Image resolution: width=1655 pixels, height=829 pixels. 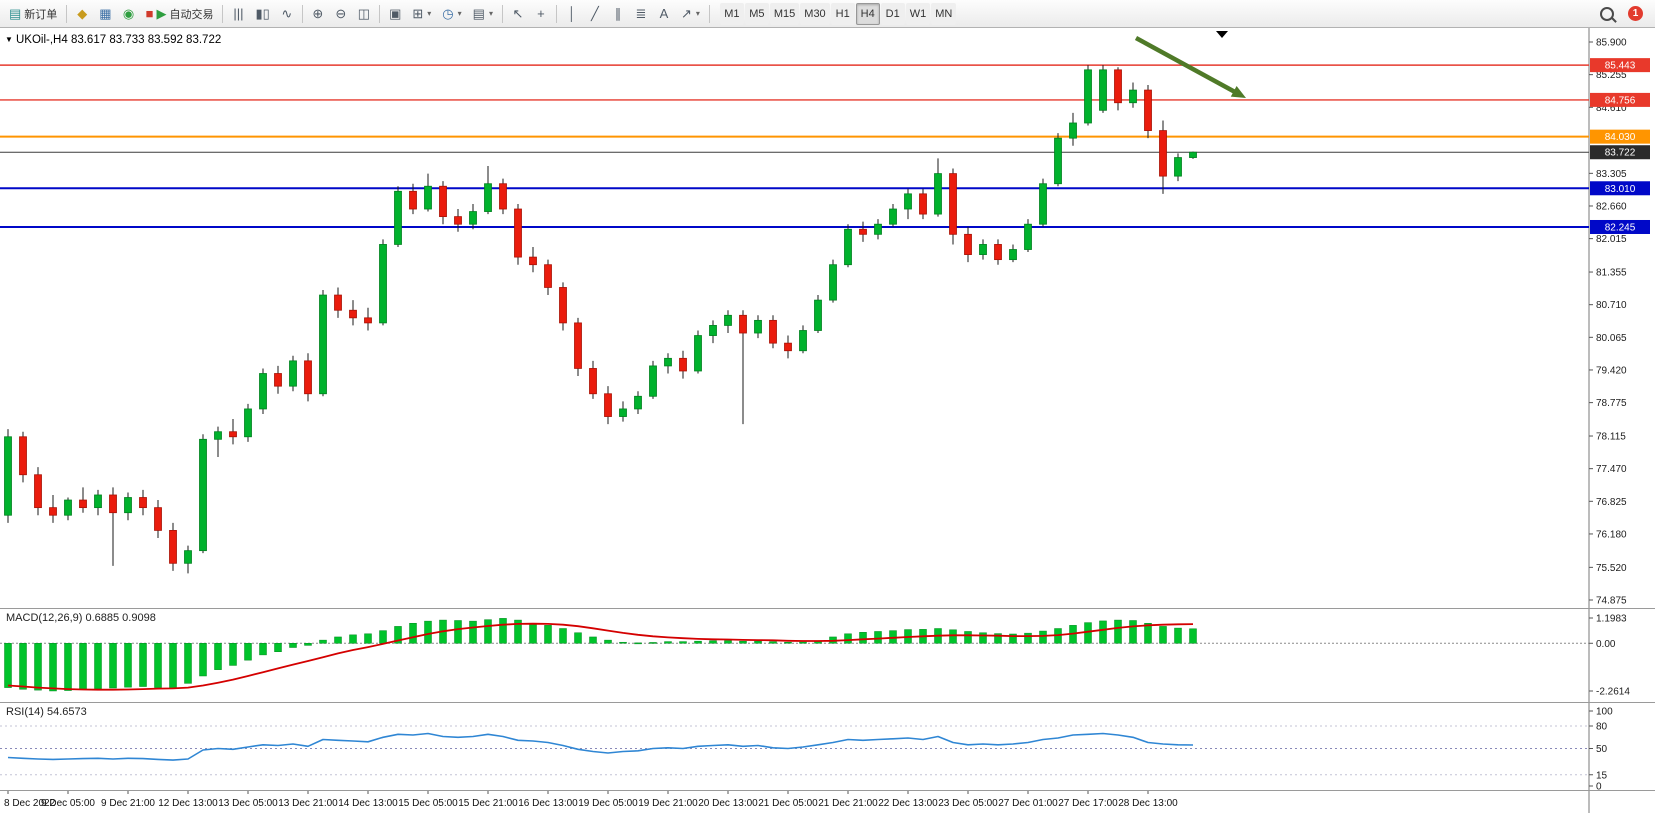 What do you see at coordinates (364, 14) in the screenshot?
I see `tile-windows-button: ◫` at bounding box center [364, 14].